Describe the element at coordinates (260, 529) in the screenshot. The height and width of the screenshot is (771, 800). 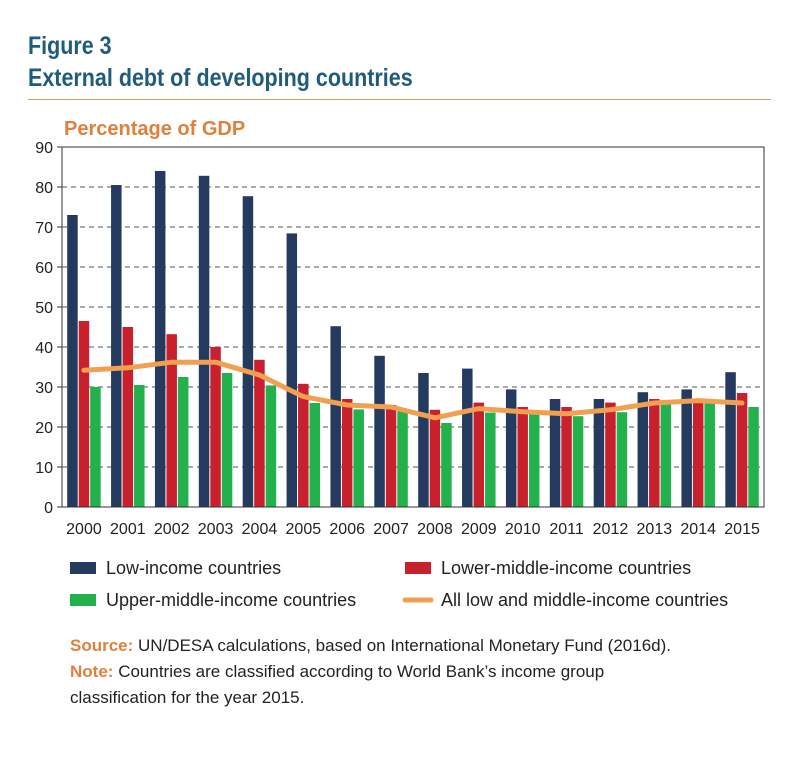
I see `x-tick-label: 2004` at that location.